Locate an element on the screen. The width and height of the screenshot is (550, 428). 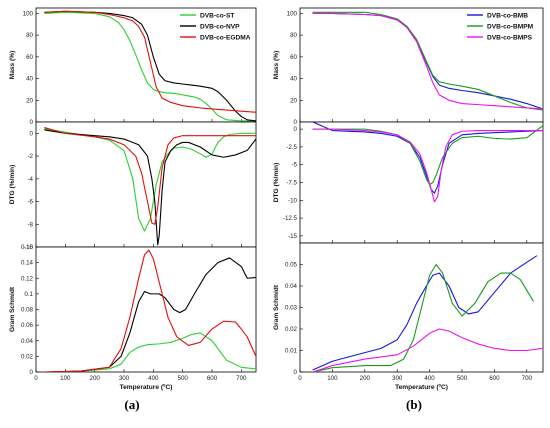
y-tick-label: 0.14 is located at coordinates (27, 263).